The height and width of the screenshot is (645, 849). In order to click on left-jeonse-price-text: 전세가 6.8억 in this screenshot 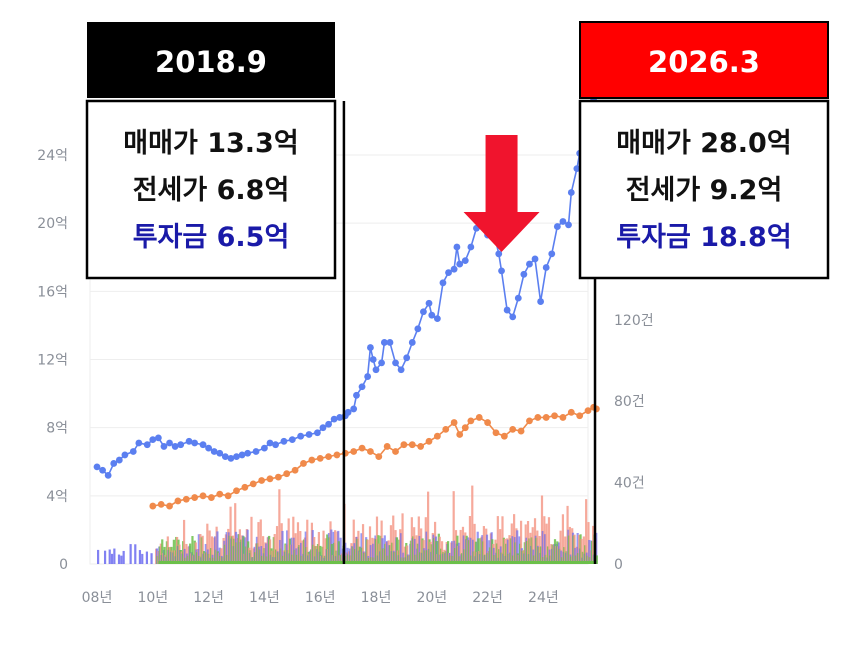, I will do `click(211, 190)`.